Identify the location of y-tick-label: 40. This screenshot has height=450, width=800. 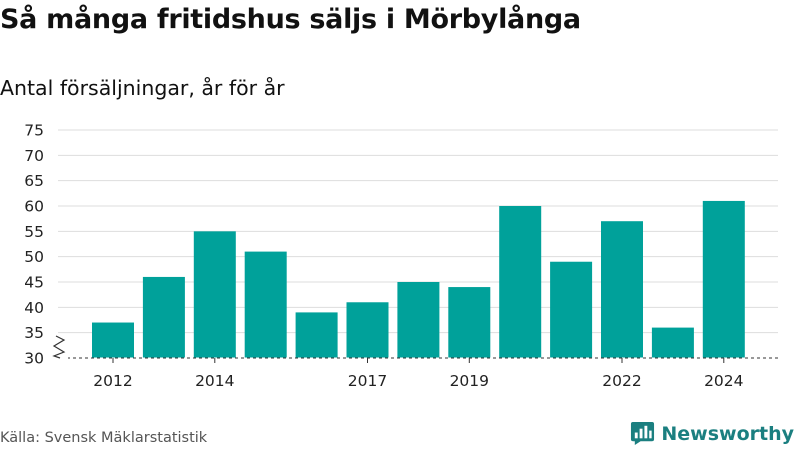
(34, 308).